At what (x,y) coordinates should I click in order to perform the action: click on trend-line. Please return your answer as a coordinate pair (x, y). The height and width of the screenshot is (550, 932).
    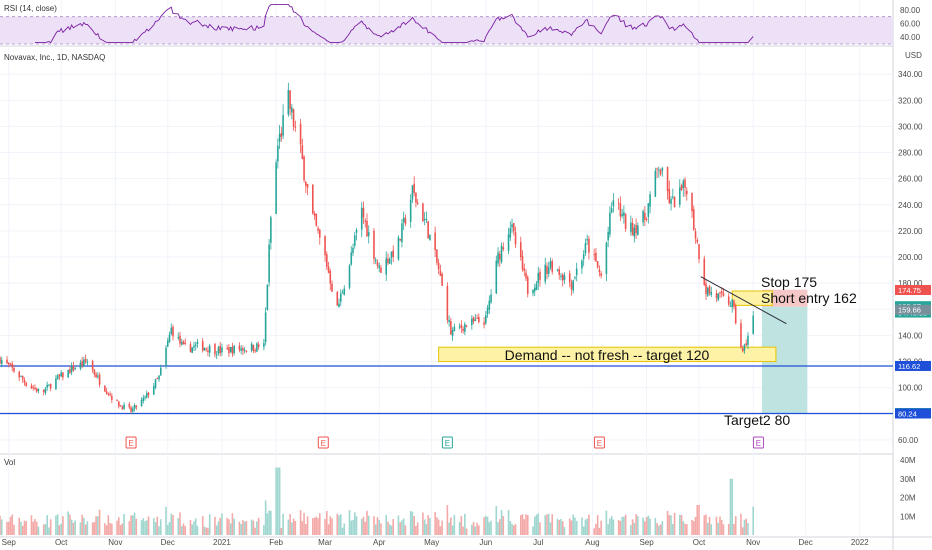
    Looking at the image, I should click on (743, 300).